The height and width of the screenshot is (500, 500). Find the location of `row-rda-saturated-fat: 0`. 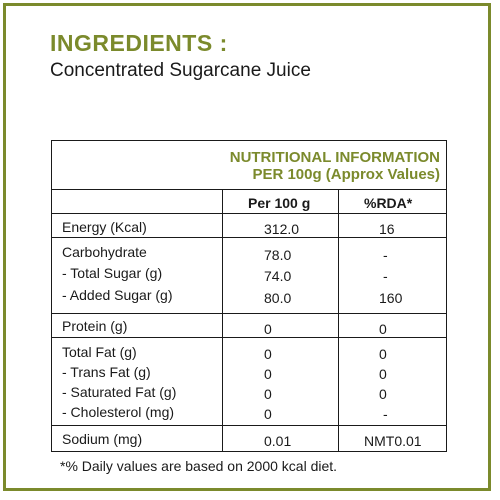

row-rda-saturated-fat: 0 is located at coordinates (383, 394).